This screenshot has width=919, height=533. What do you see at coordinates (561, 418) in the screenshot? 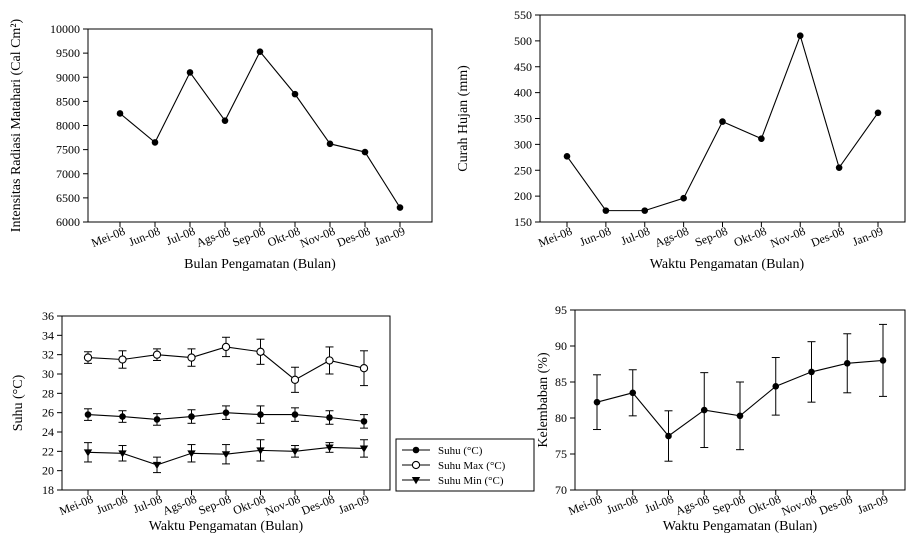
I see `y-tick-label: 80` at bounding box center [561, 418].